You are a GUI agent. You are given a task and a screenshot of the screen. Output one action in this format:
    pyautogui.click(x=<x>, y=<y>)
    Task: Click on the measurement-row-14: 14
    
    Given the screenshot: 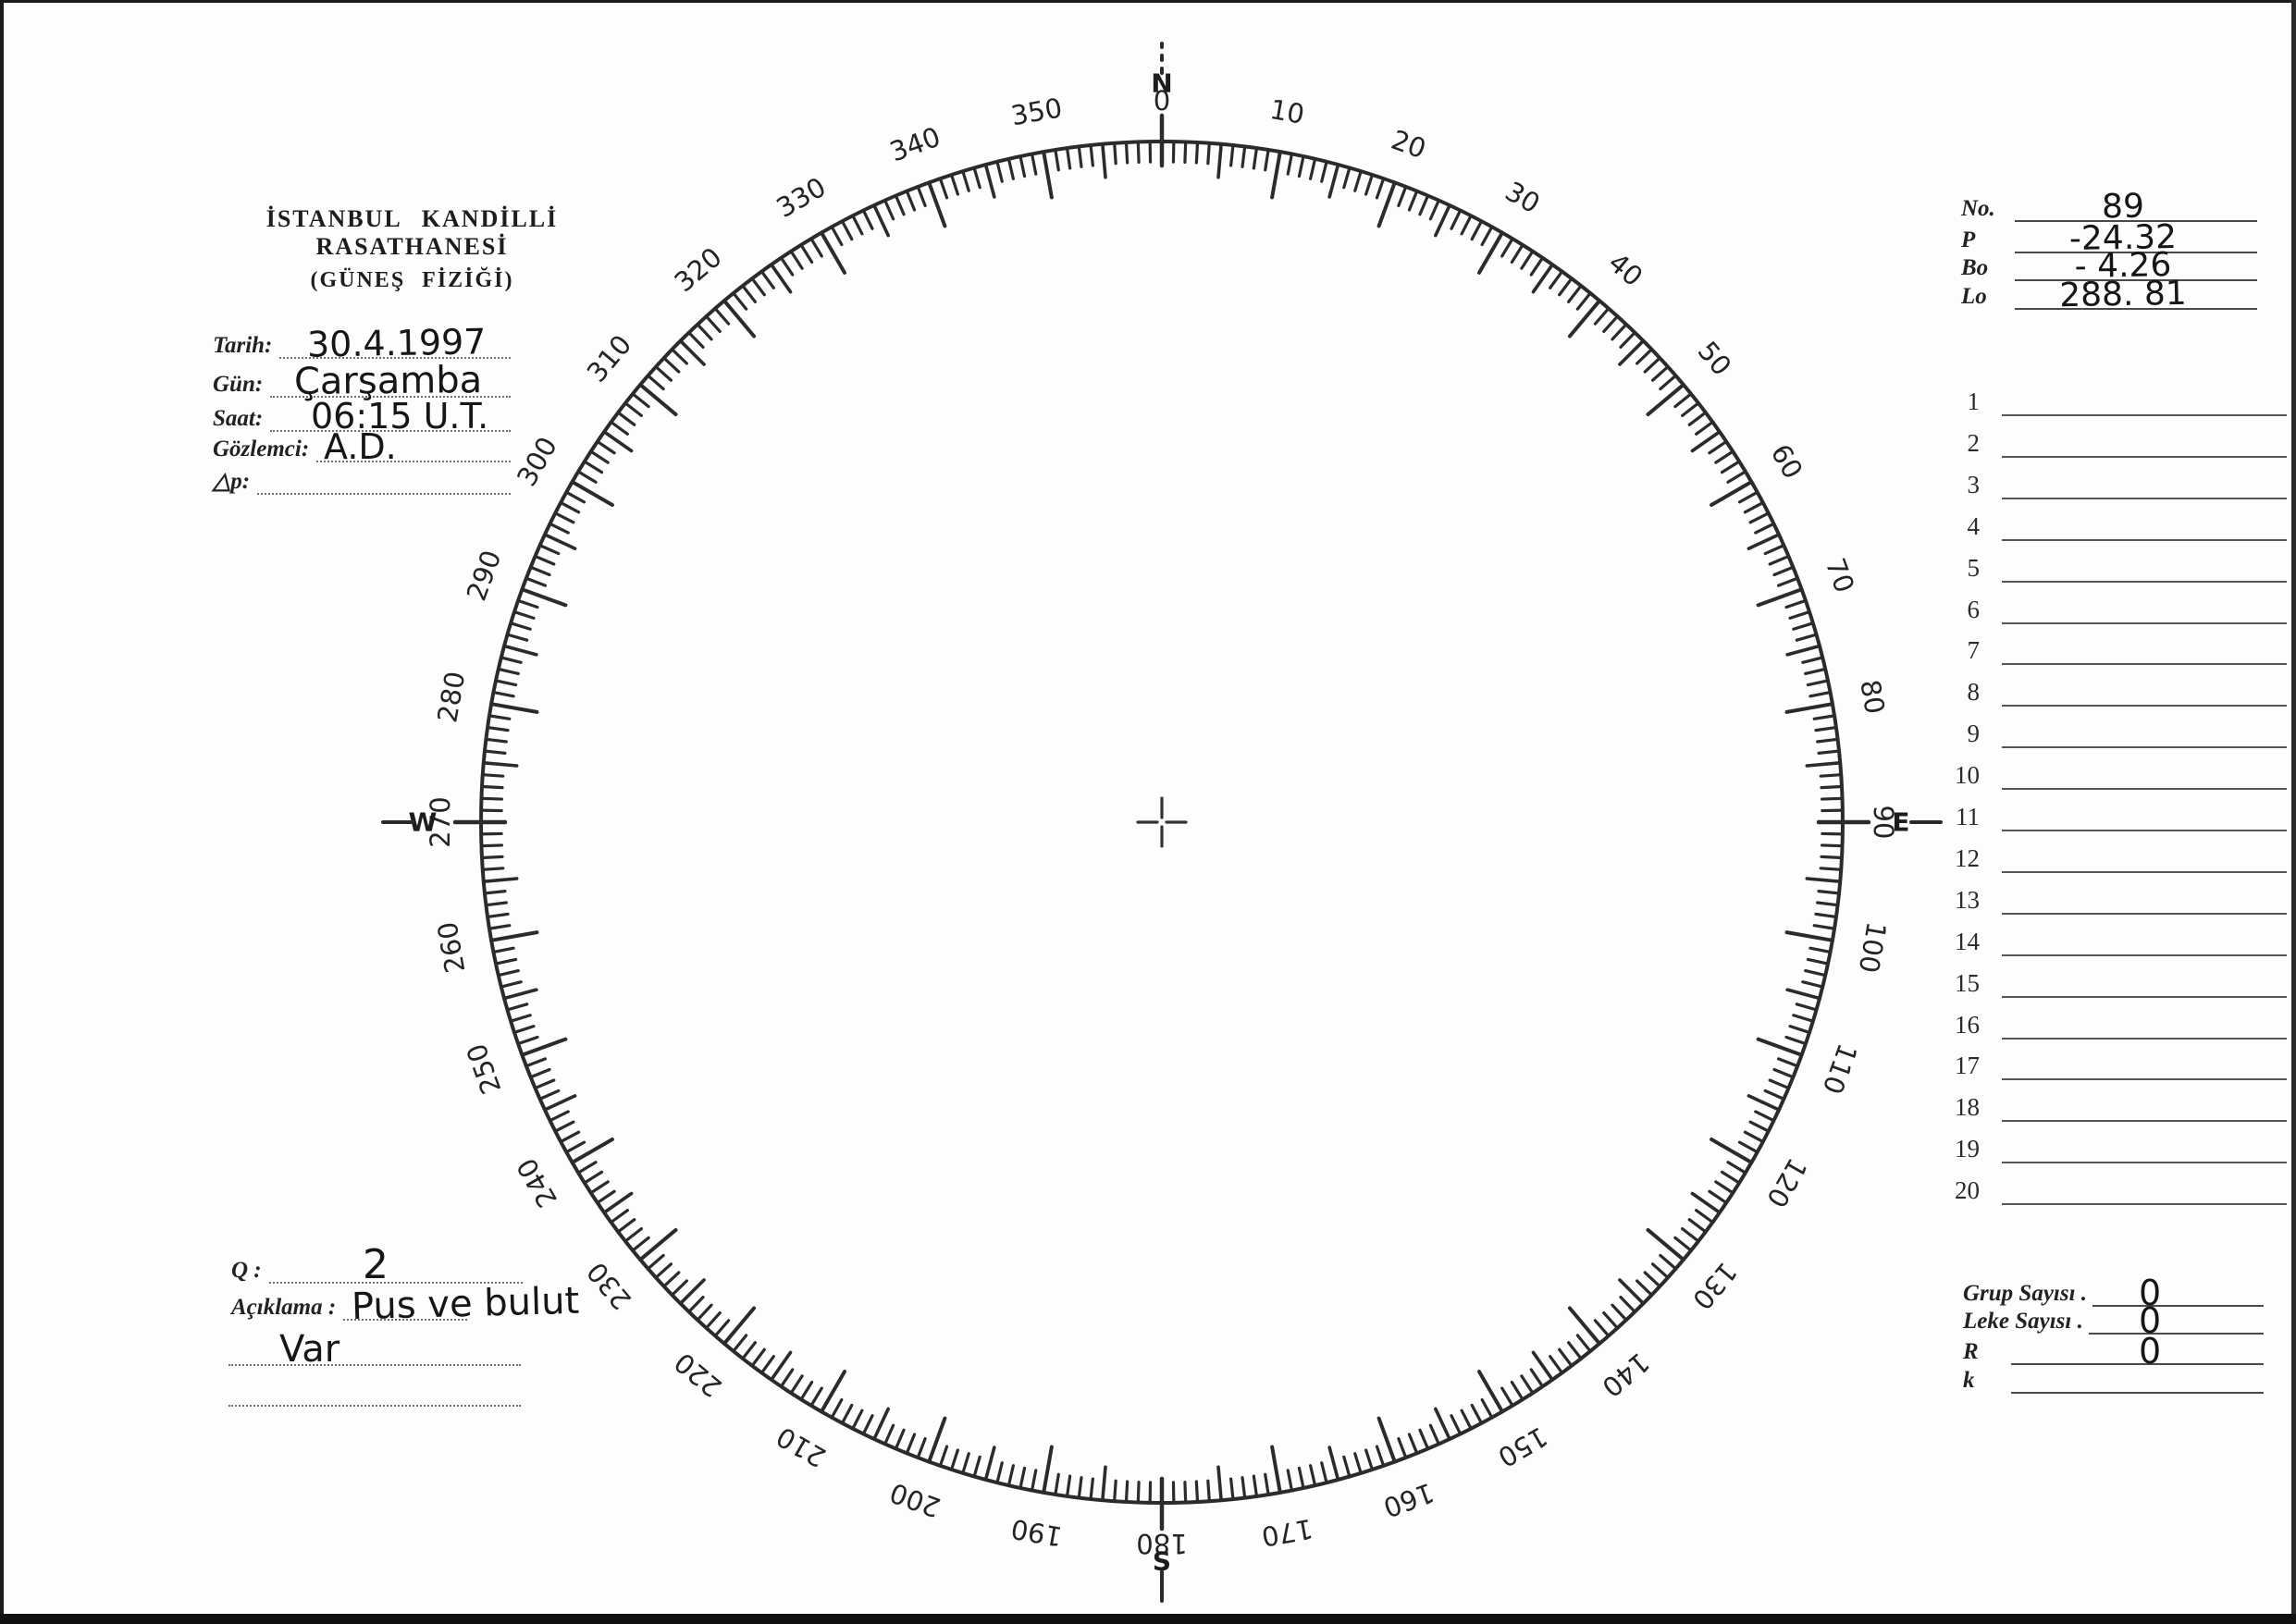 What is the action you would take?
    pyautogui.click(x=2115, y=939)
    